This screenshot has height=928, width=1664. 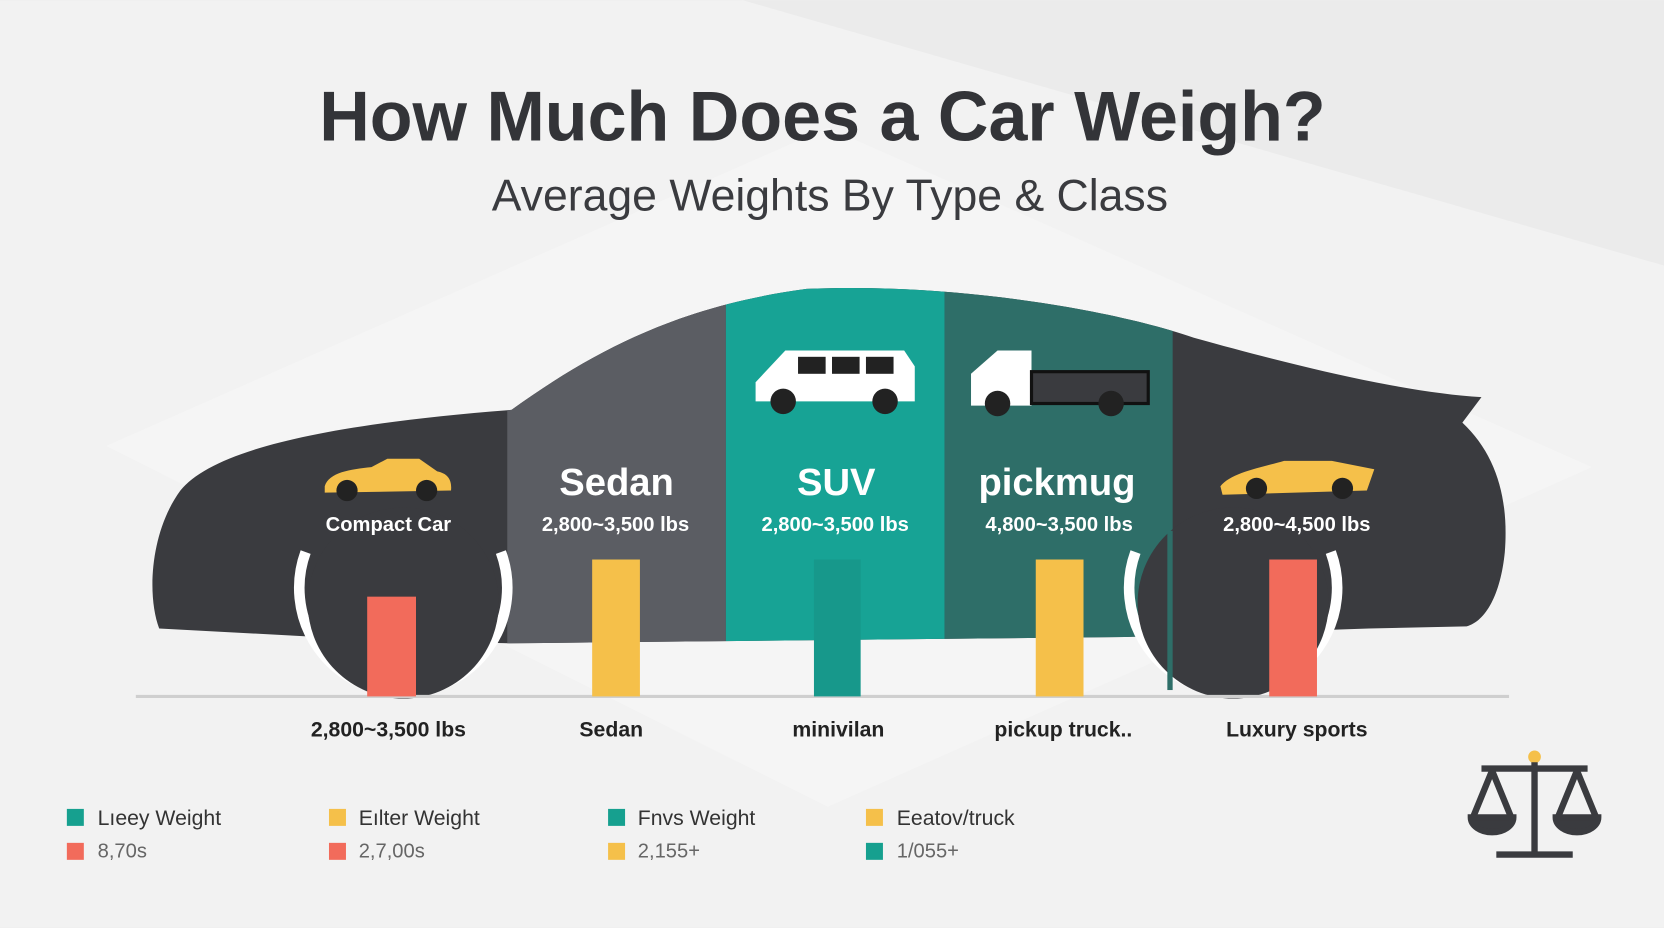 I want to click on legend-label: Eeatov/truck, so click(x=956, y=818).